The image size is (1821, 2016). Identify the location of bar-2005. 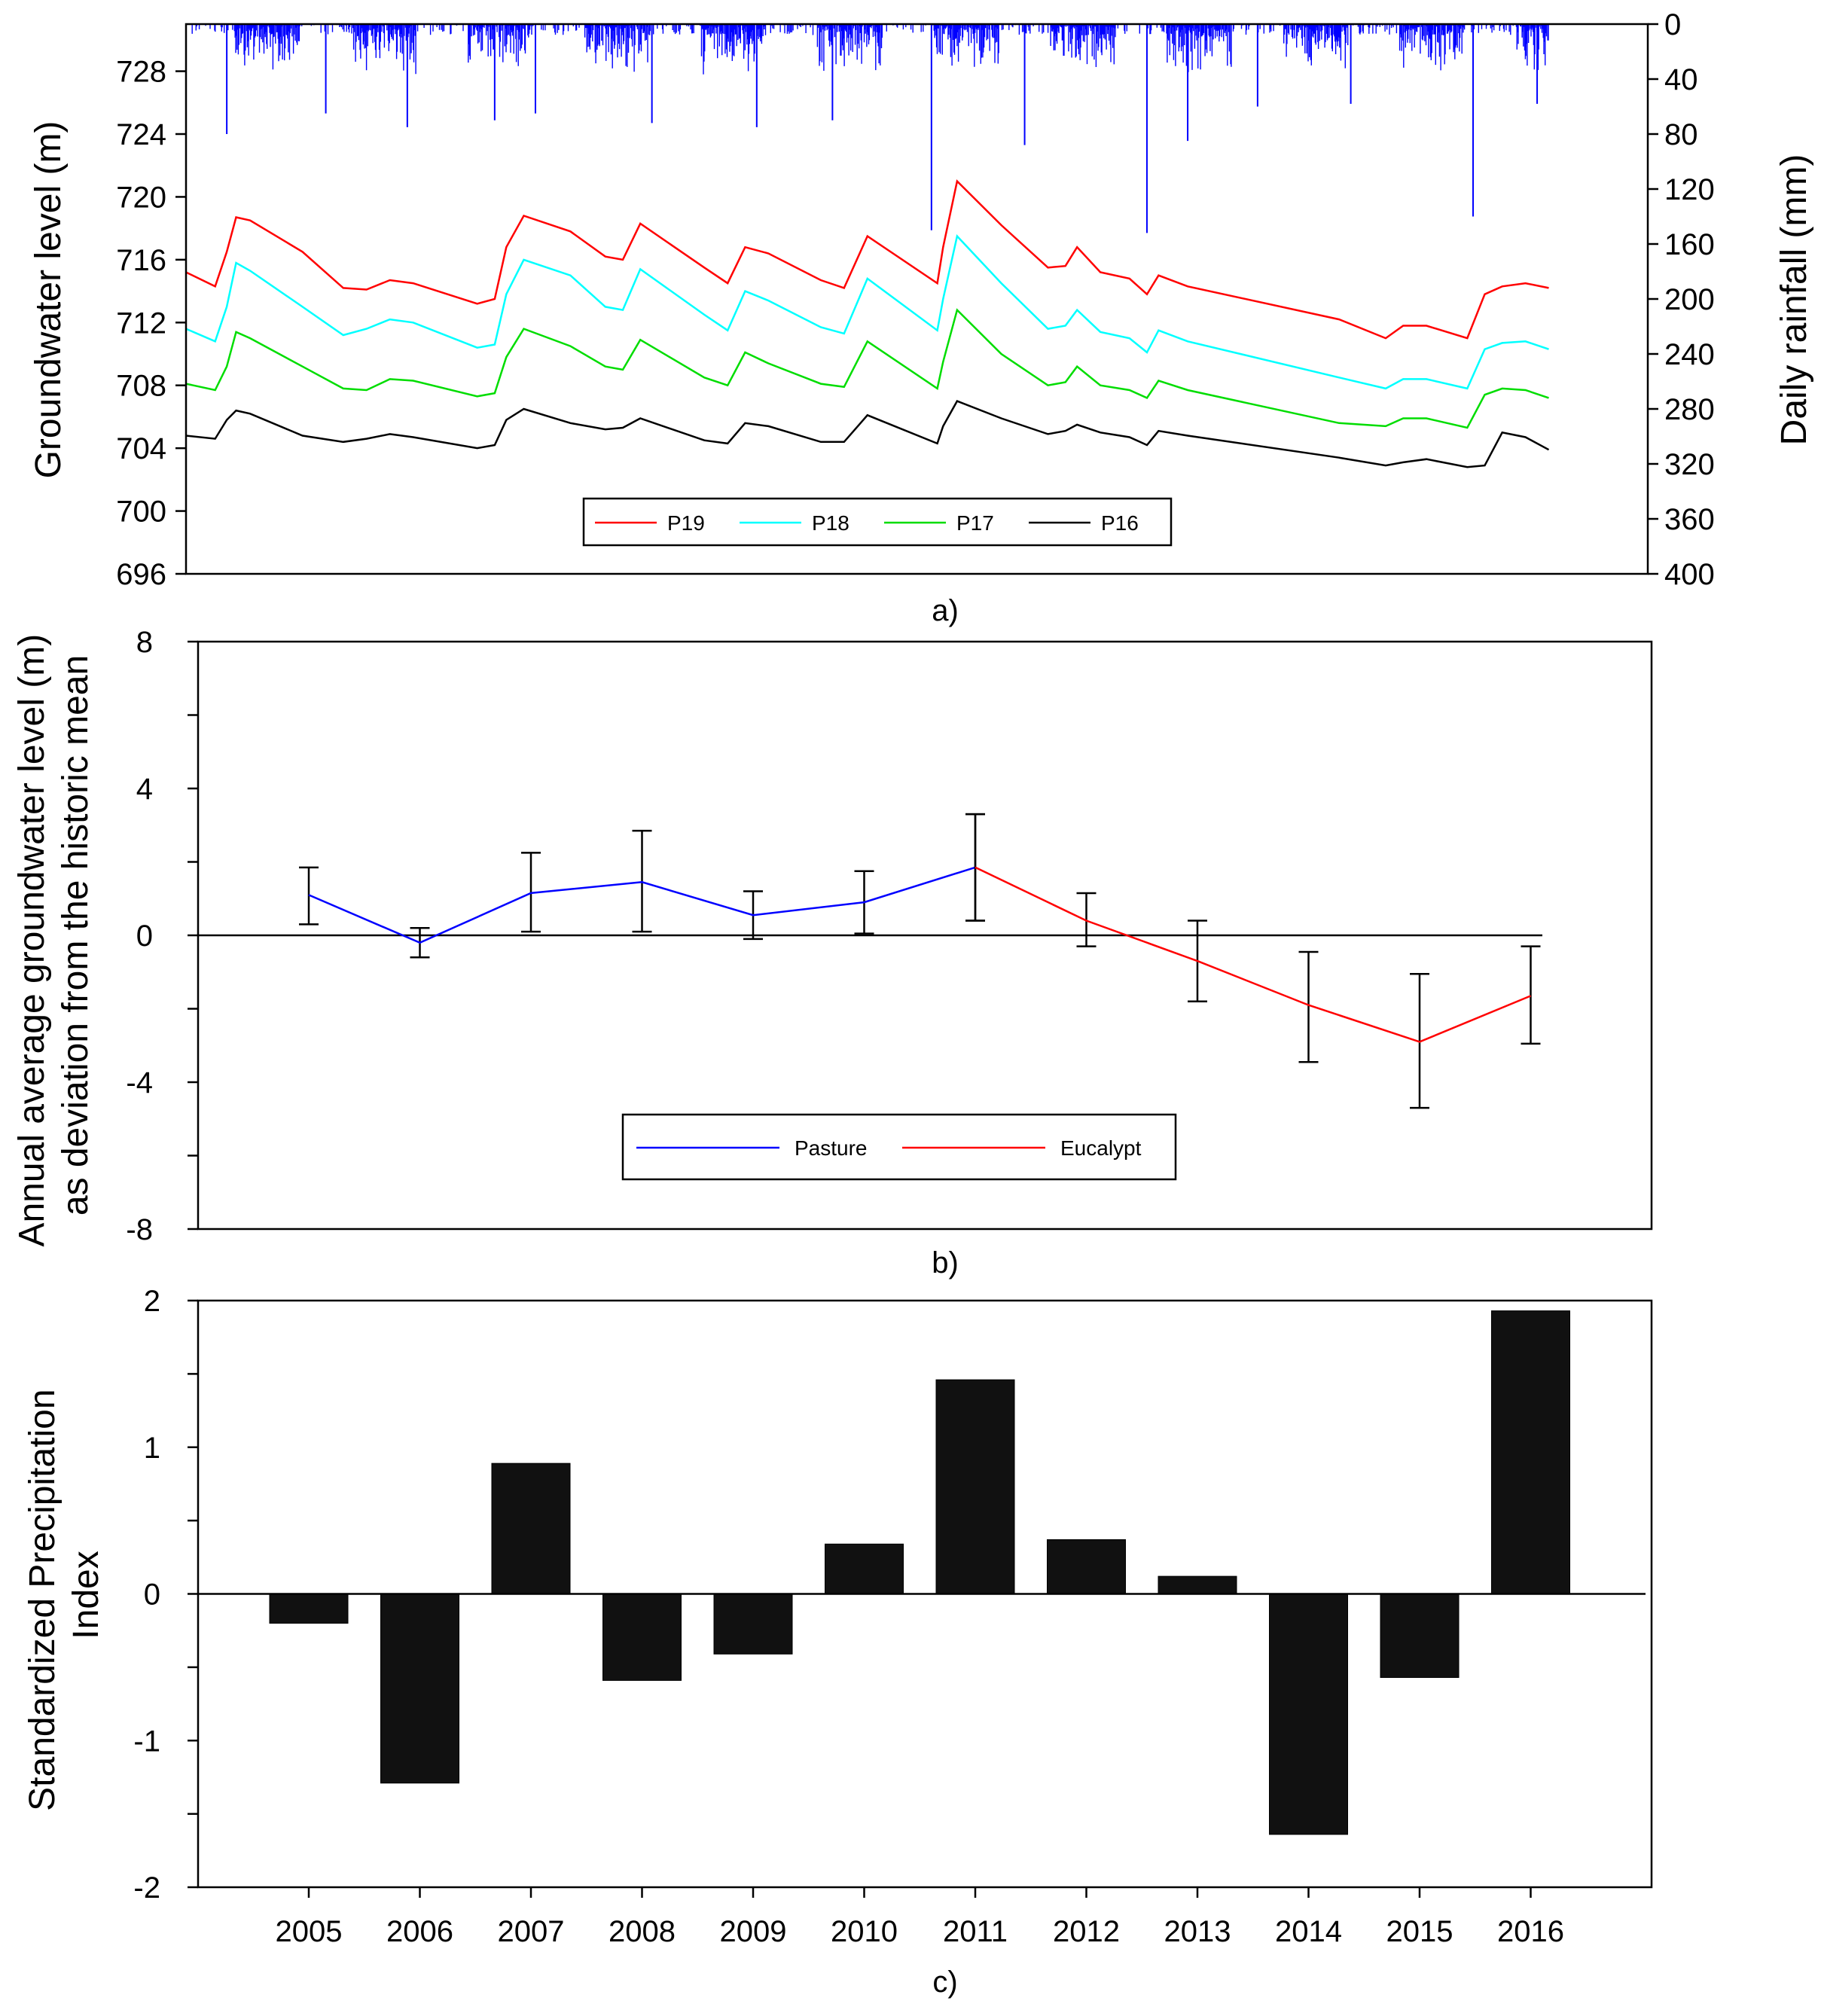
(309, 1609).